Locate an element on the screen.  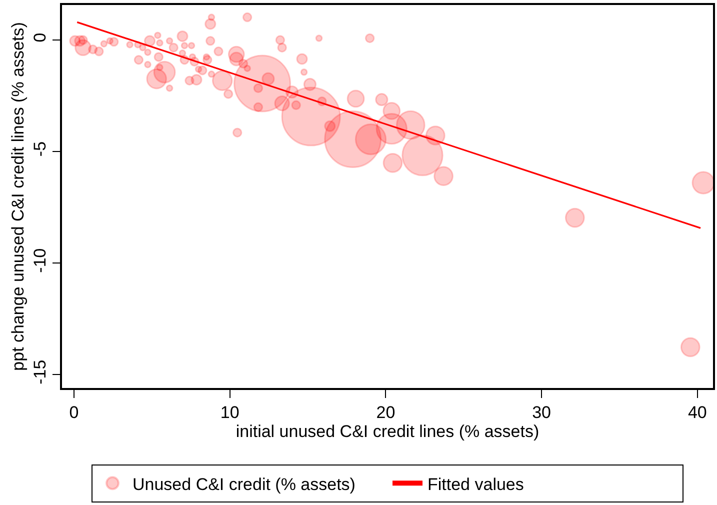
y-tick-label: -5 is located at coordinates (40, 149).